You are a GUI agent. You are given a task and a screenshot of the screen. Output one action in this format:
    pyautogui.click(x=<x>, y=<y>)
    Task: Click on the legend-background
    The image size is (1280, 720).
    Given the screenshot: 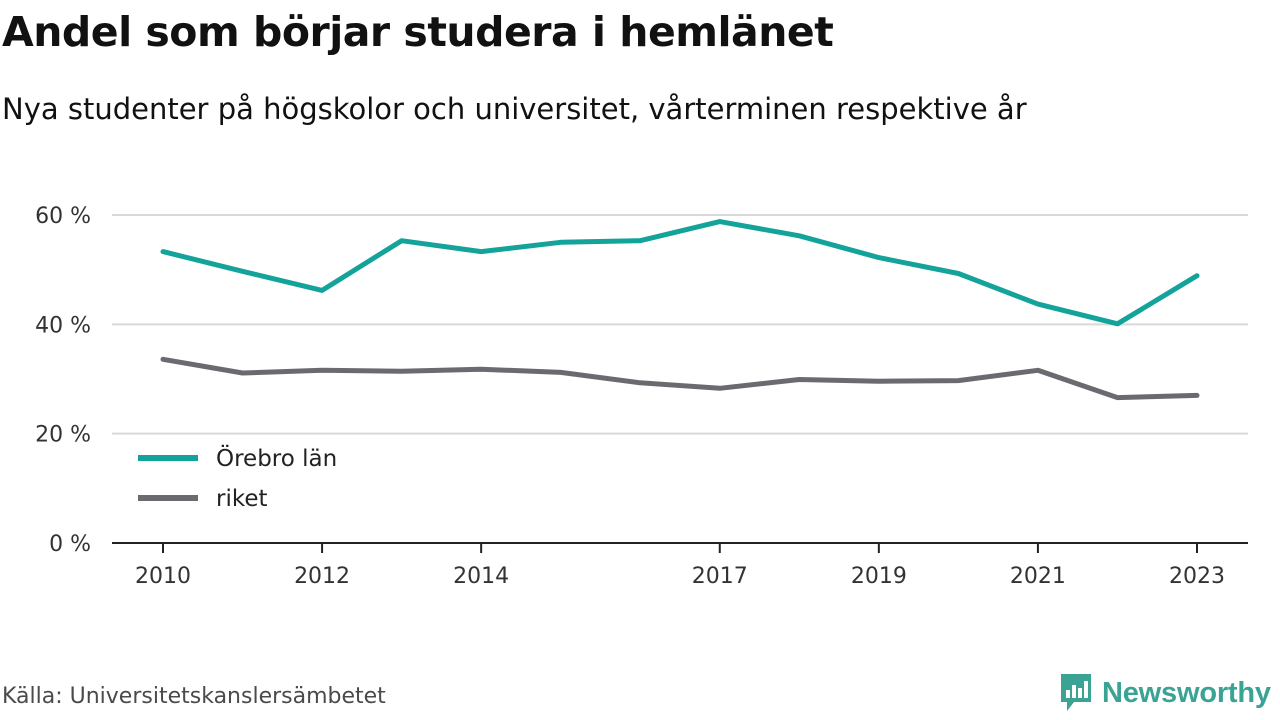 What is the action you would take?
    pyautogui.click(x=244, y=479)
    